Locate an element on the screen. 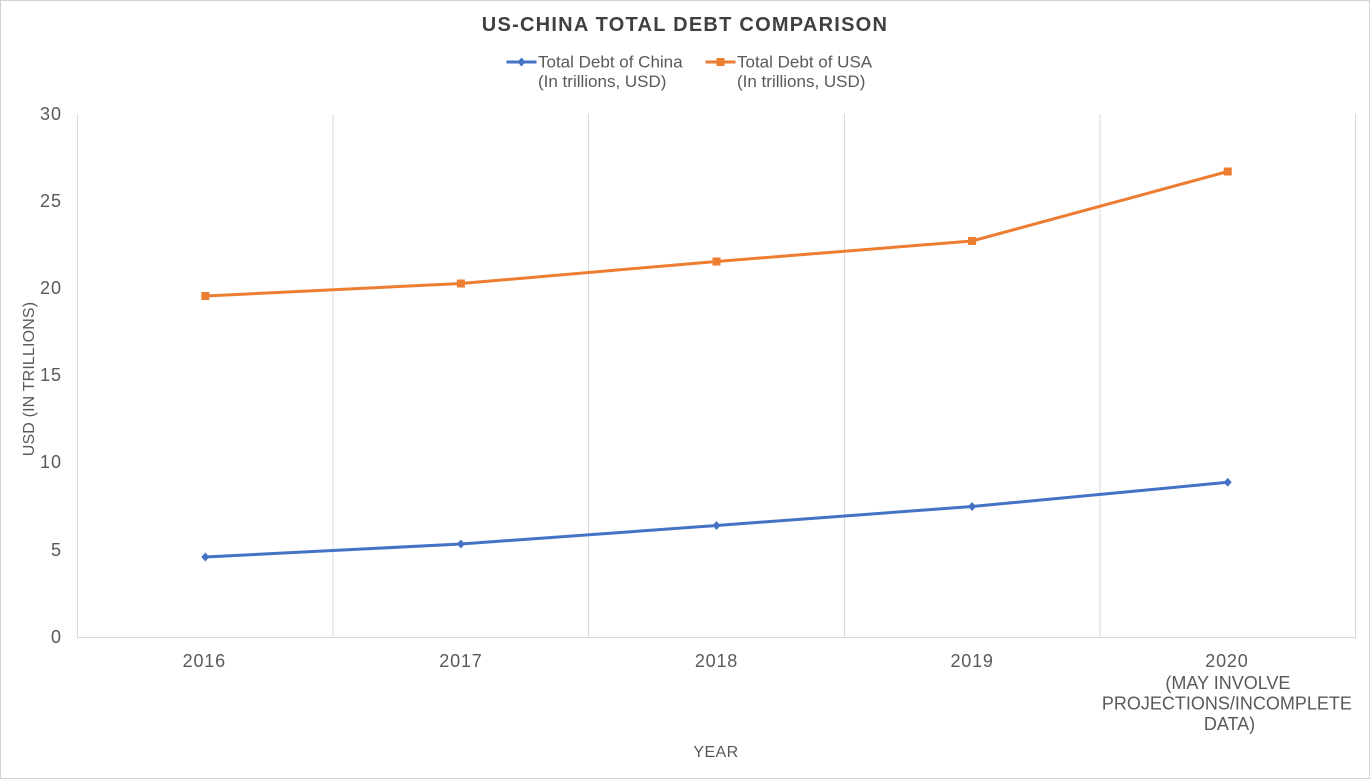 Image resolution: width=1370 pixels, height=779 pixels. svg-text: 2016 is located at coordinates (204, 661).